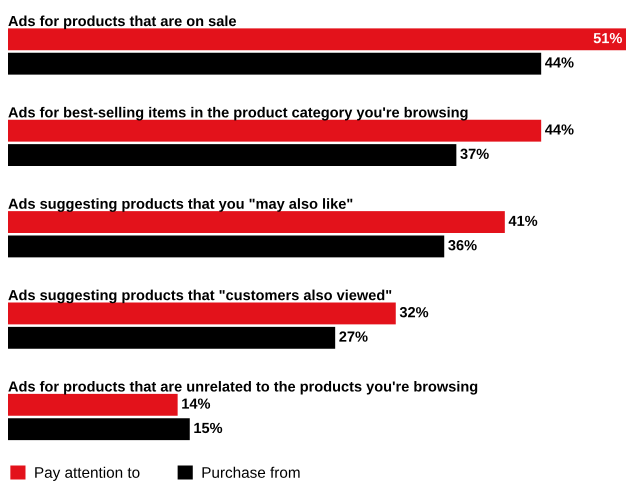  Describe the element at coordinates (414, 312) in the screenshot. I see `data-label: 32%` at that location.